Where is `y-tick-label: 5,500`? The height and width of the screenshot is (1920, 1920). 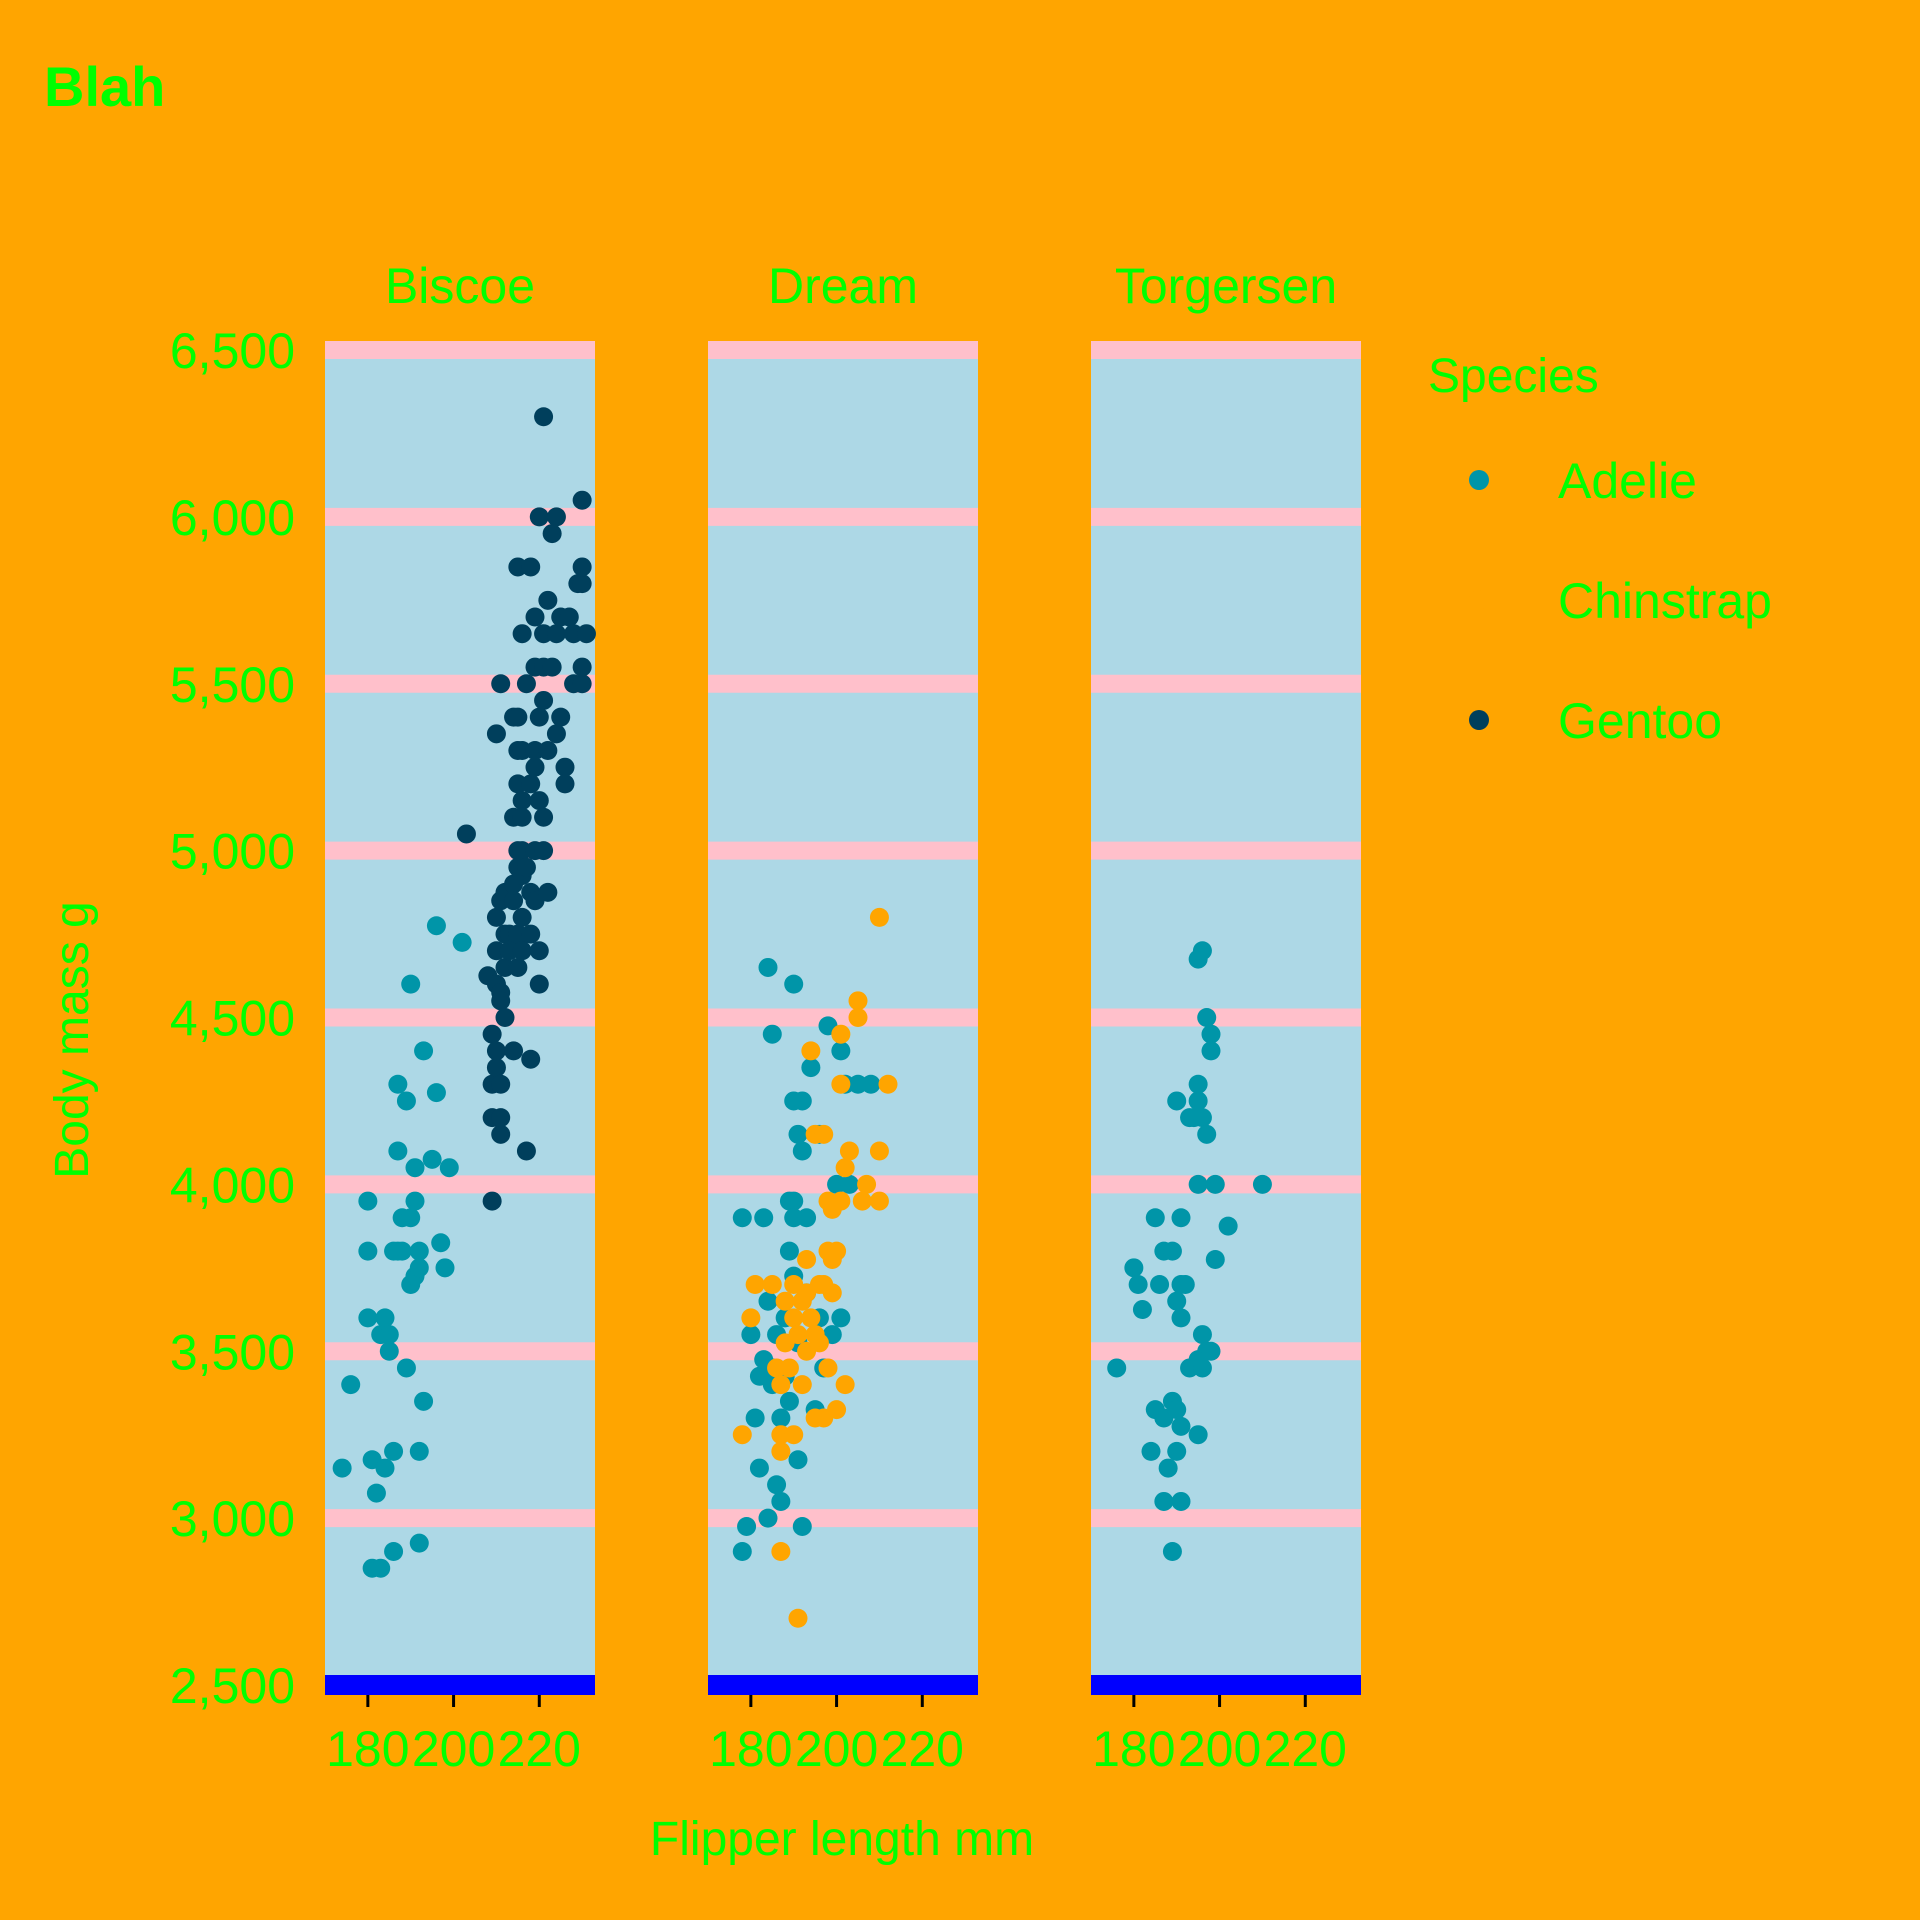 y-tick-label: 5,500 is located at coordinates (232, 685).